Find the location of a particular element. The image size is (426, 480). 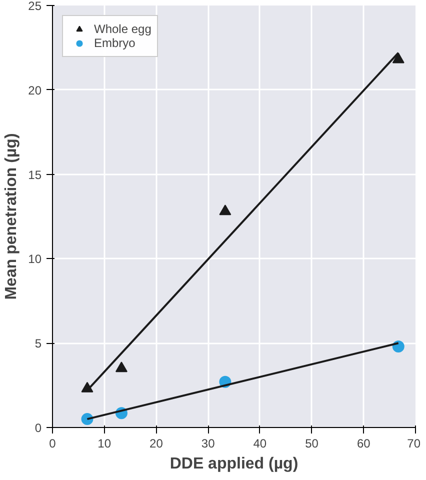

x-tick-label: 10 is located at coordinates (105, 443).